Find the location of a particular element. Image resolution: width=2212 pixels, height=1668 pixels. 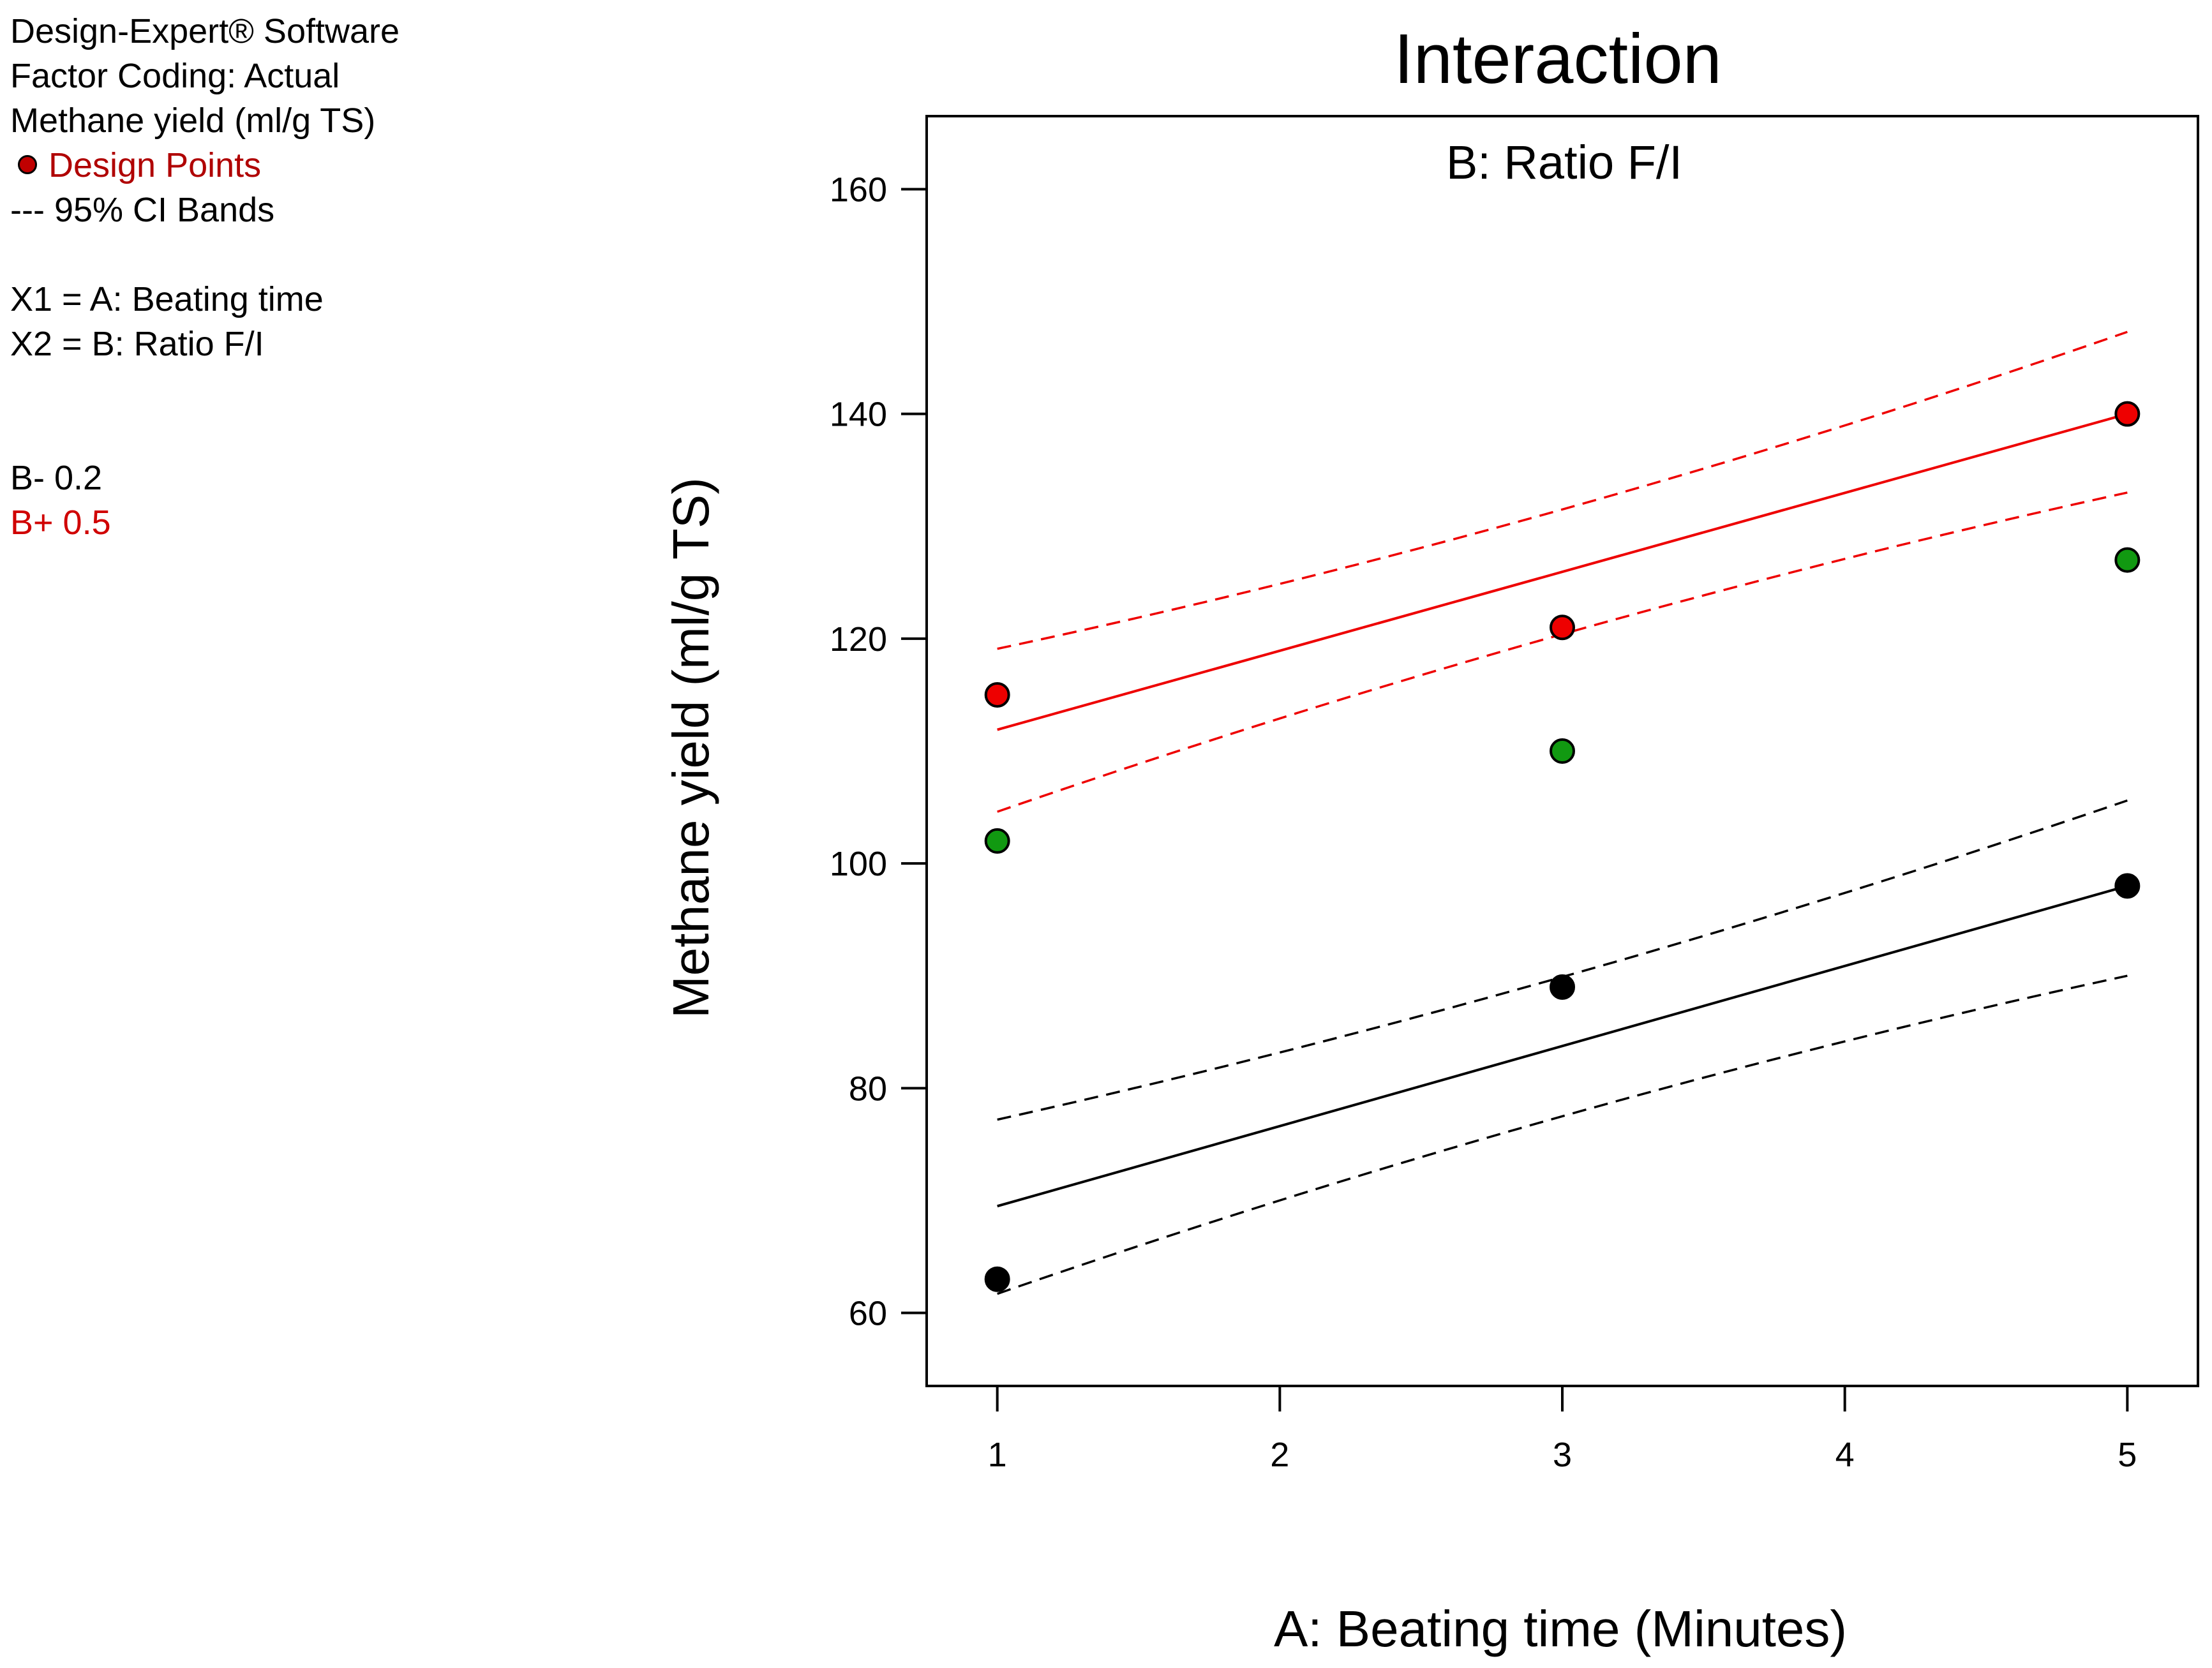

ci-bands-legend: --- 95% CI Bands is located at coordinates (142, 210).